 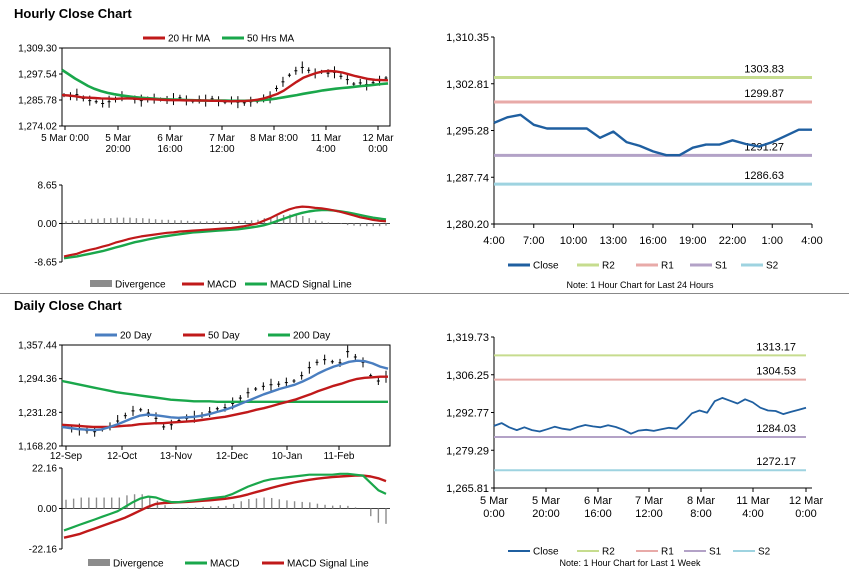 What do you see at coordinates (764, 552) in the screenshot?
I see `daily-legend-s2-label: S2` at bounding box center [764, 552].